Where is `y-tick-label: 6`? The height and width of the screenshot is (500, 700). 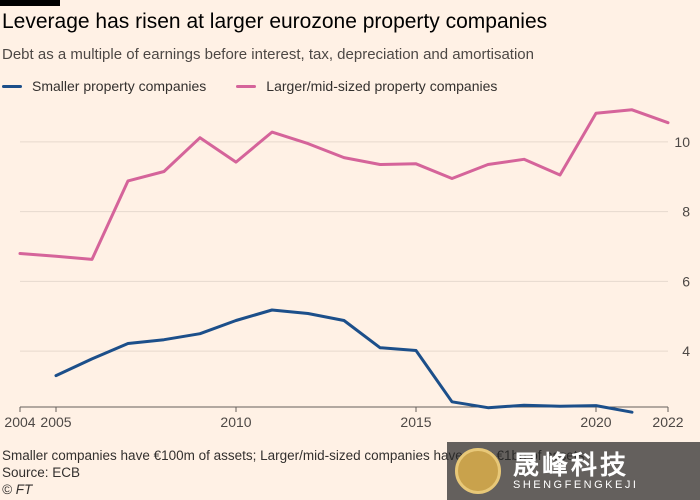 y-tick-label: 6 is located at coordinates (686, 281).